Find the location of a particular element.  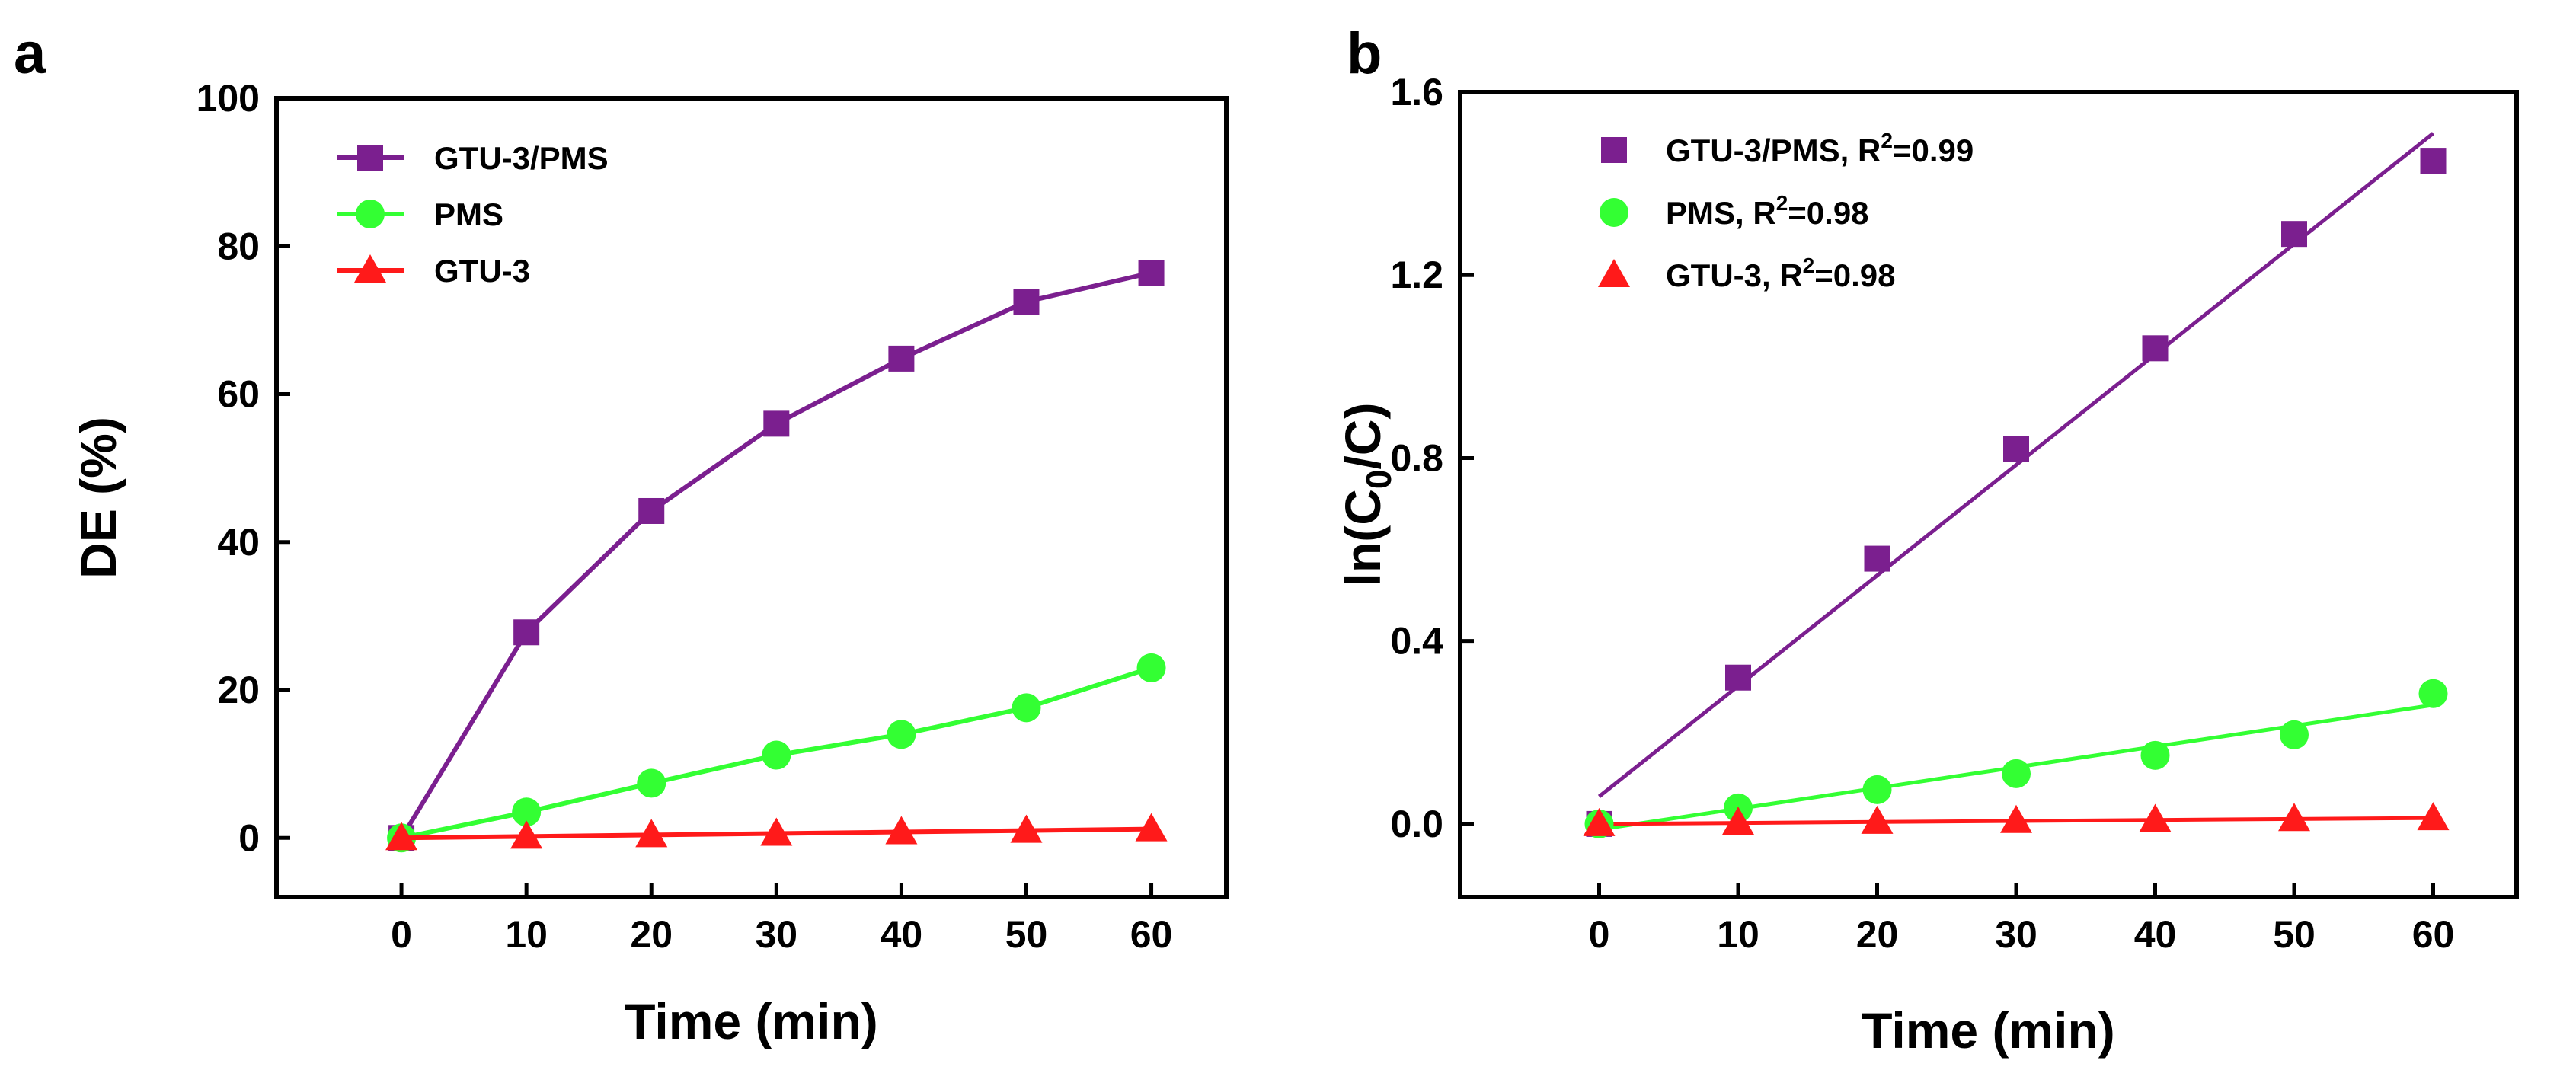

panel-a-x-tick-label: 50 is located at coordinates (1026, 934).